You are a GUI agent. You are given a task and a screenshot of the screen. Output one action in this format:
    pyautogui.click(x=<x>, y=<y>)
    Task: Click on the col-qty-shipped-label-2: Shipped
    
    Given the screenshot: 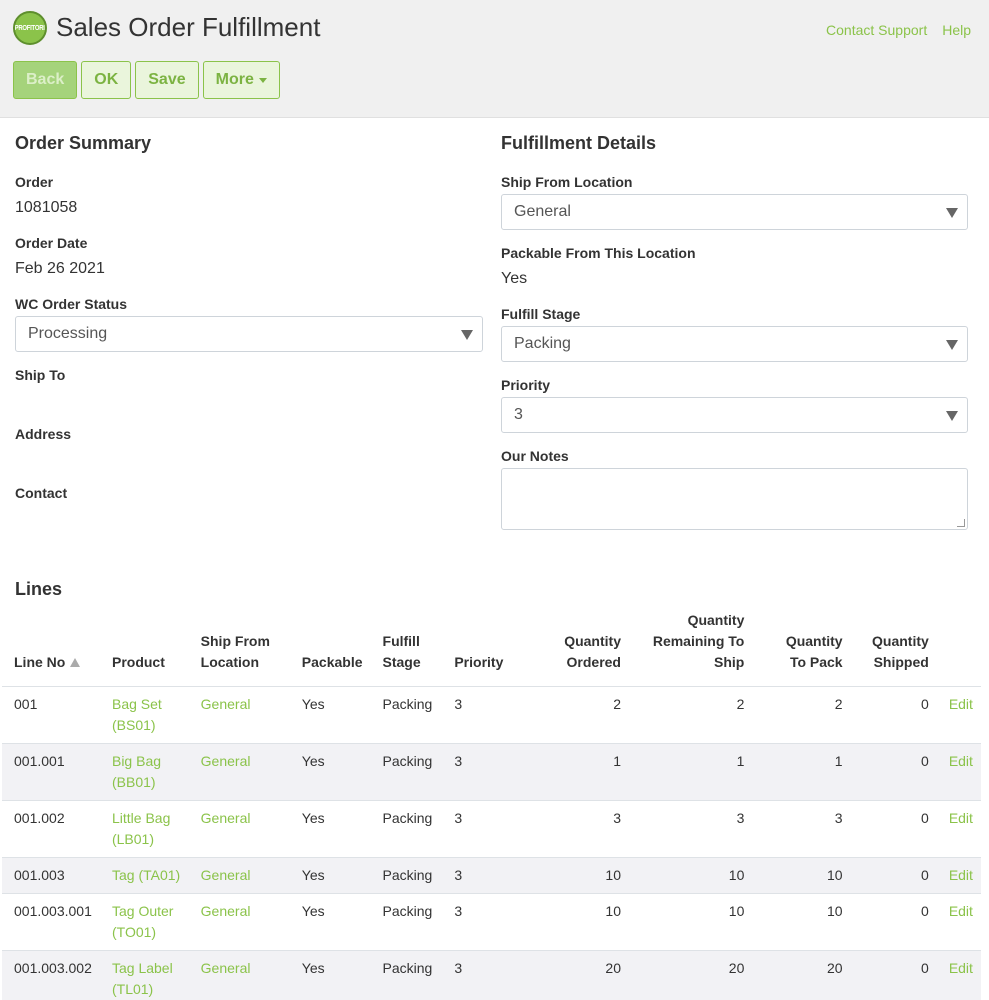 What is the action you would take?
    pyautogui.click(x=901, y=662)
    